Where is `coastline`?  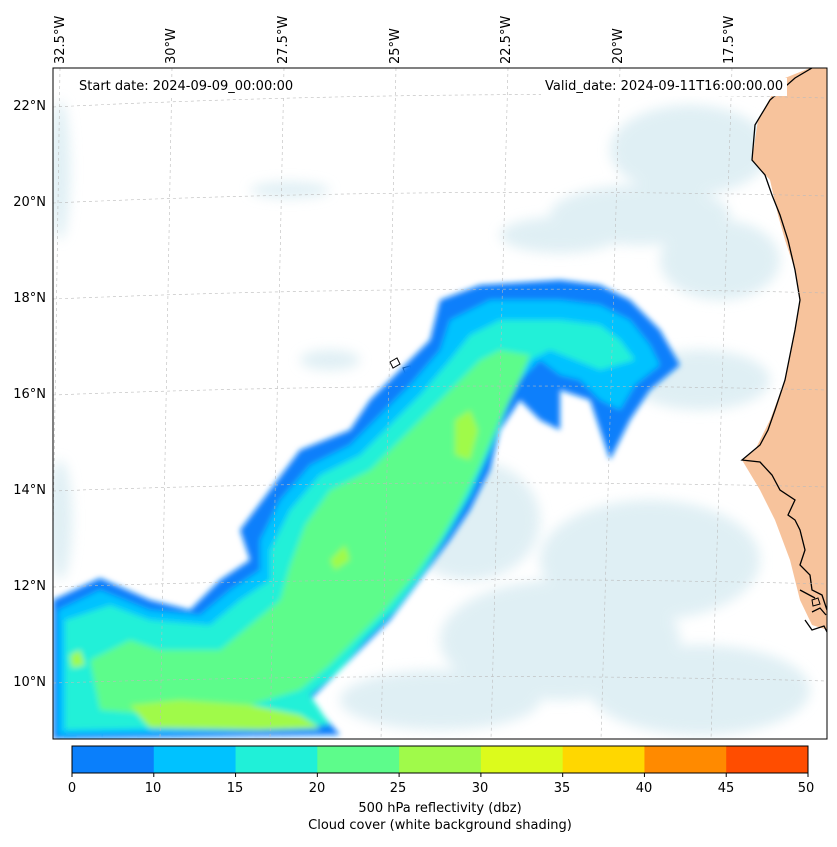 coastline is located at coordinates (783, 350).